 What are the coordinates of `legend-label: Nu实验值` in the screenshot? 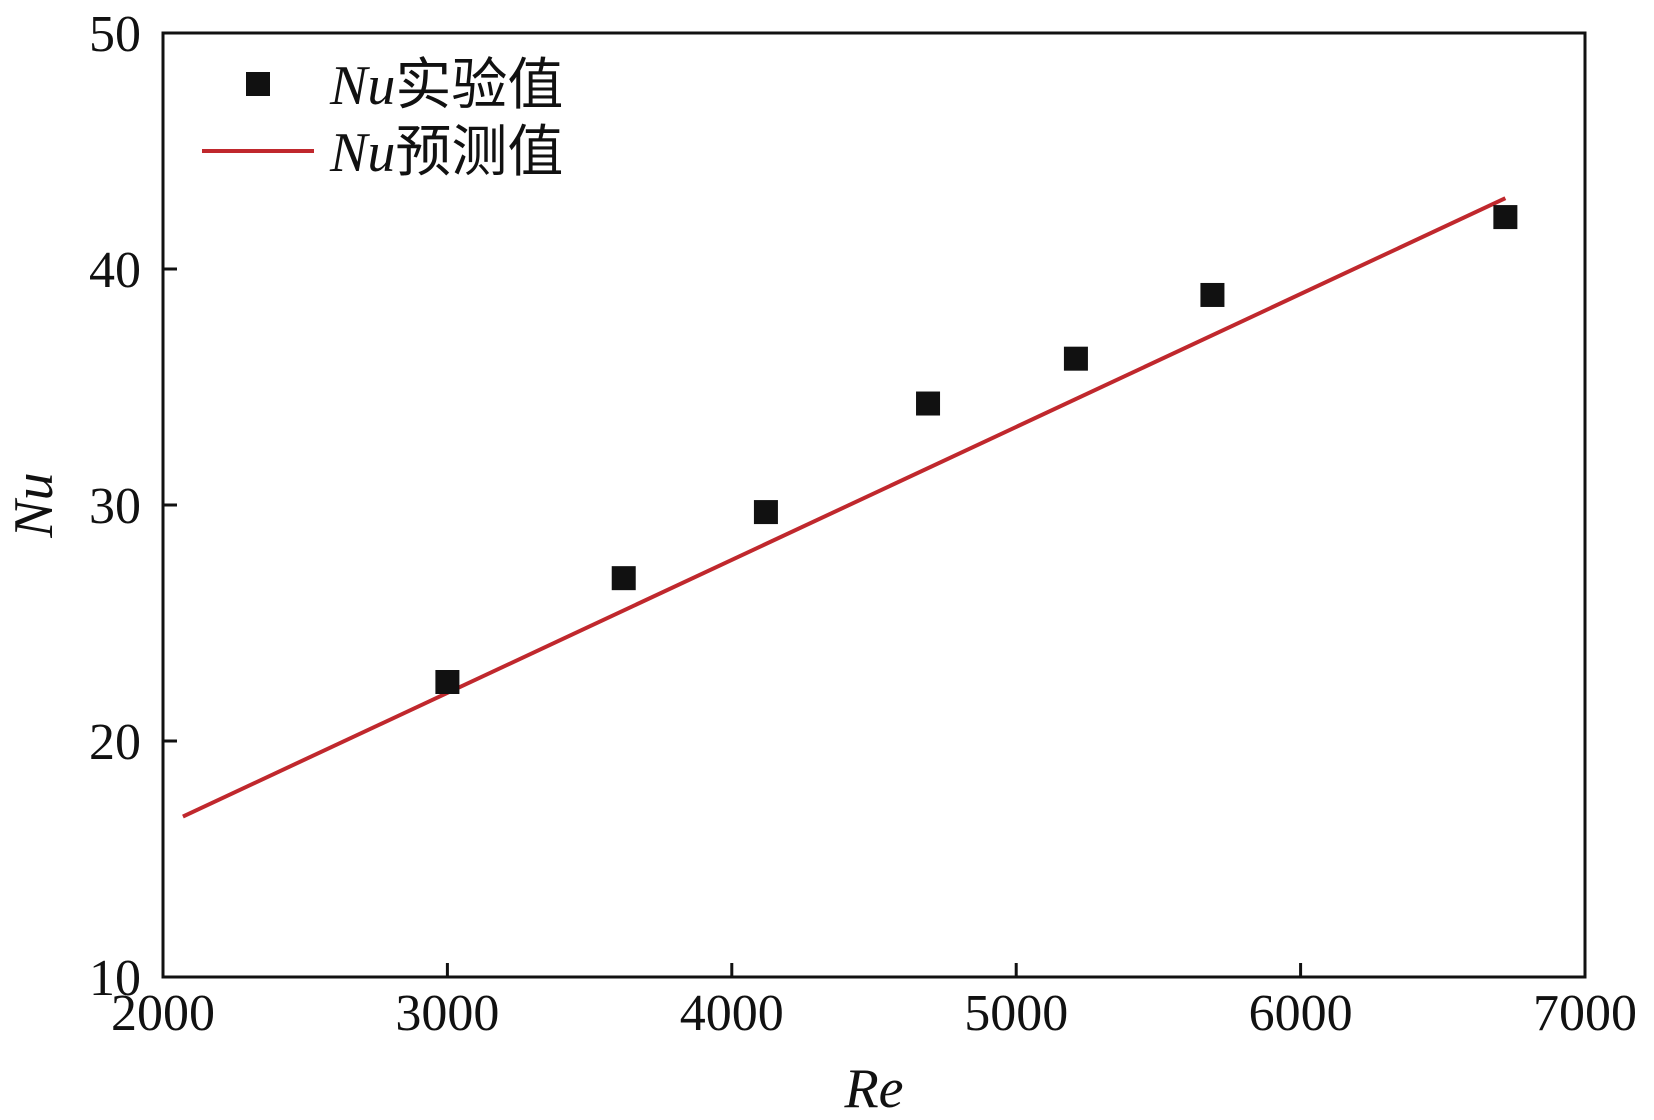 It's located at (446, 86).